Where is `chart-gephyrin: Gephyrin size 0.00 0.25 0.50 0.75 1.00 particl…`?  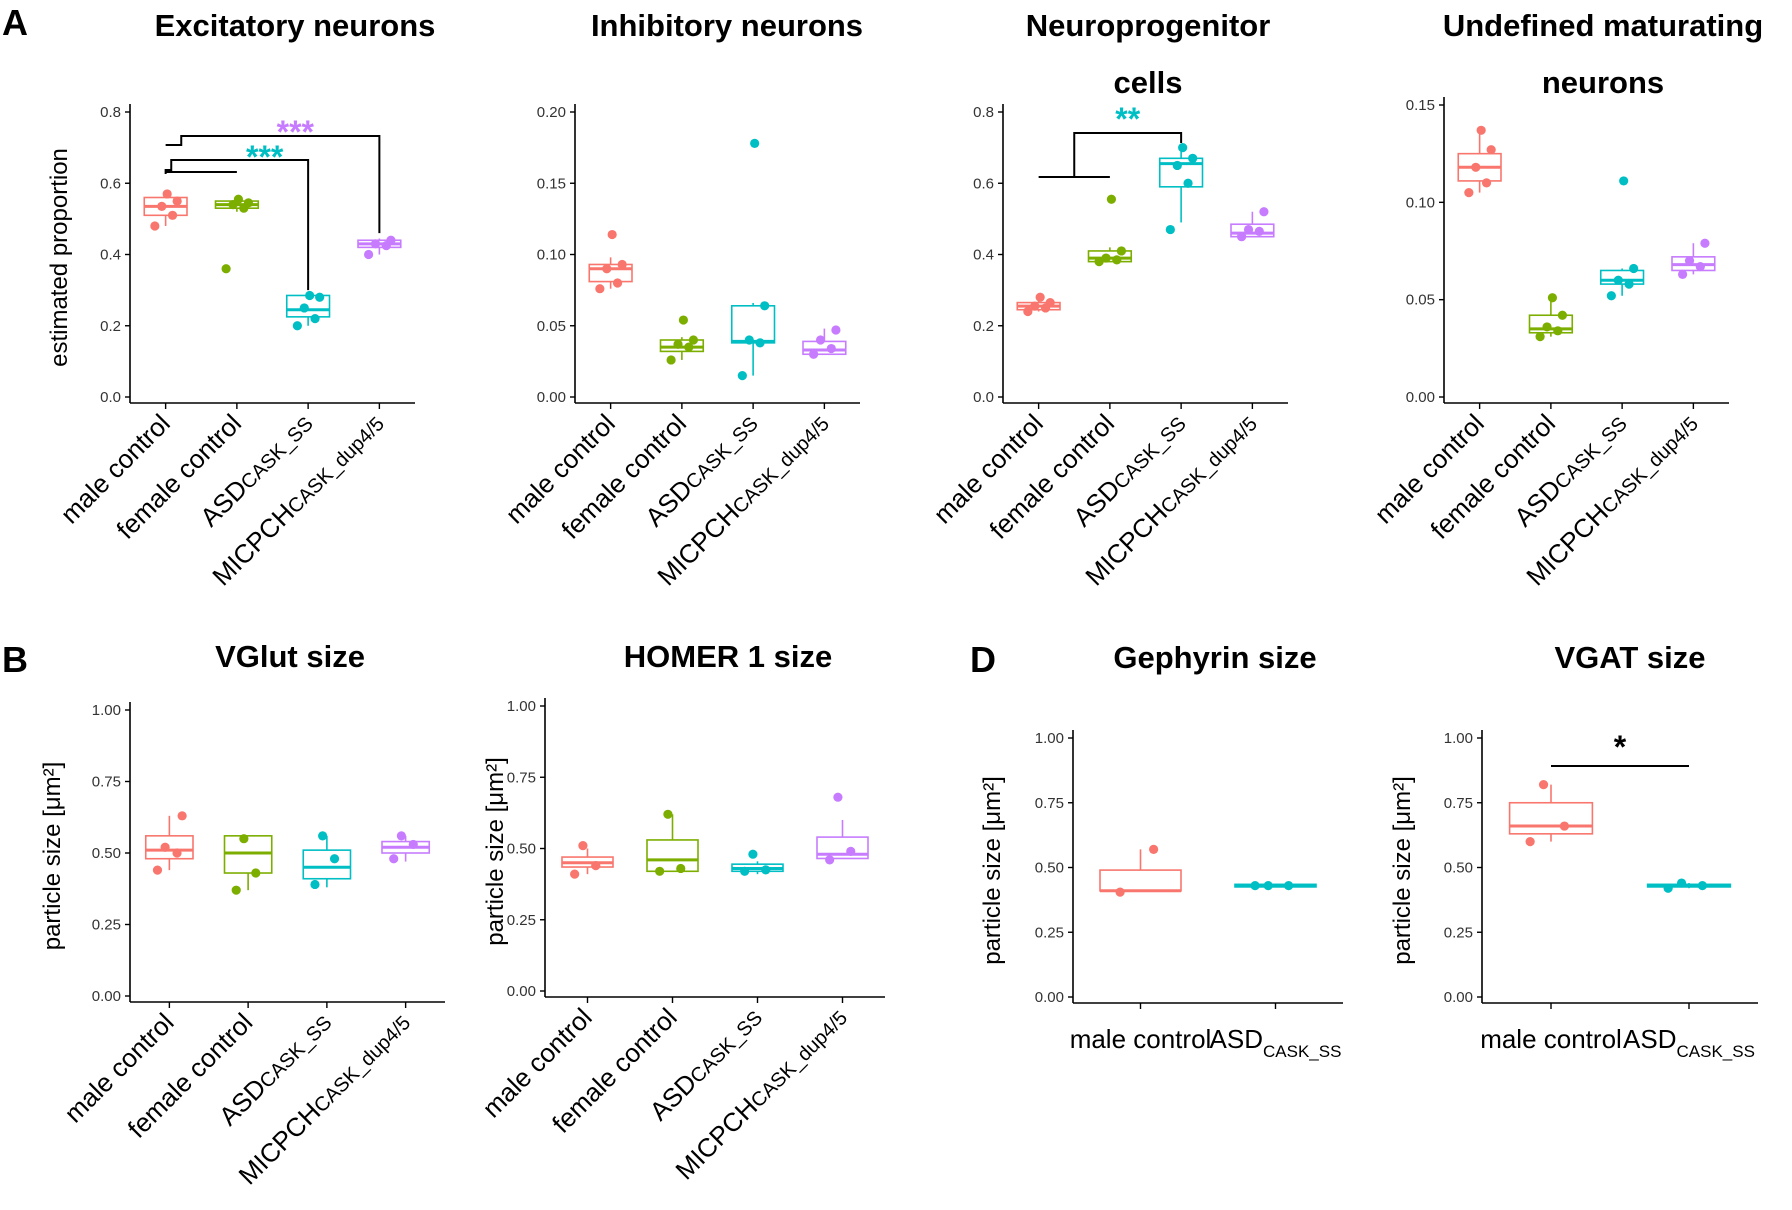 chart-gephyrin: Gephyrin size 0.00 0.25 0.50 0.75 1.00 particl… is located at coordinates (1161, 850).